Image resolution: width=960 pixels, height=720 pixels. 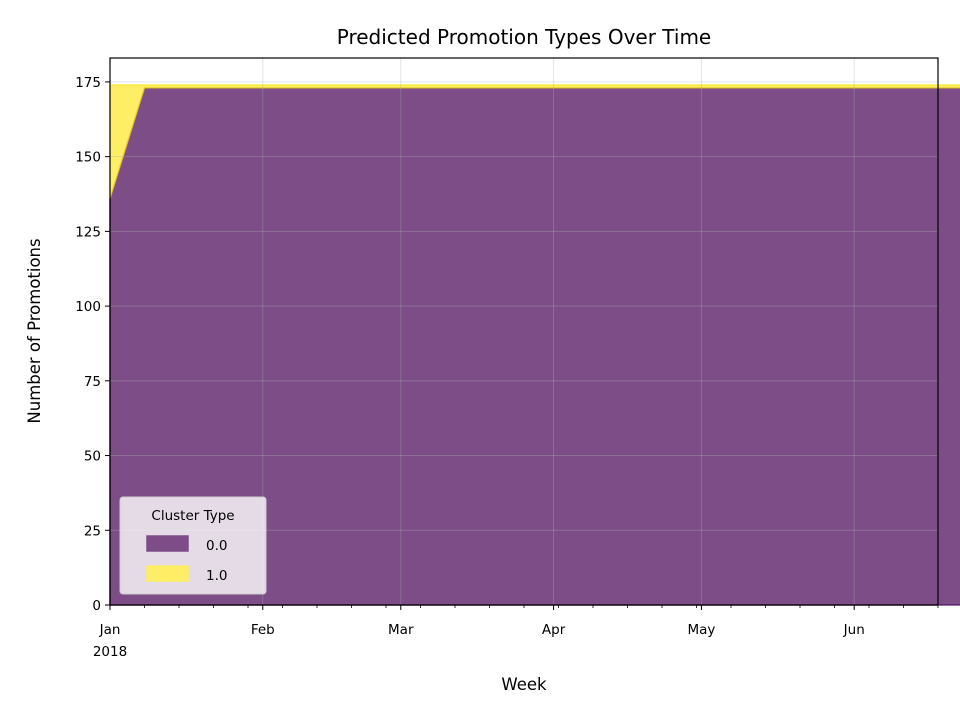 I want to click on x-tick-label: Apr, so click(x=554, y=630).